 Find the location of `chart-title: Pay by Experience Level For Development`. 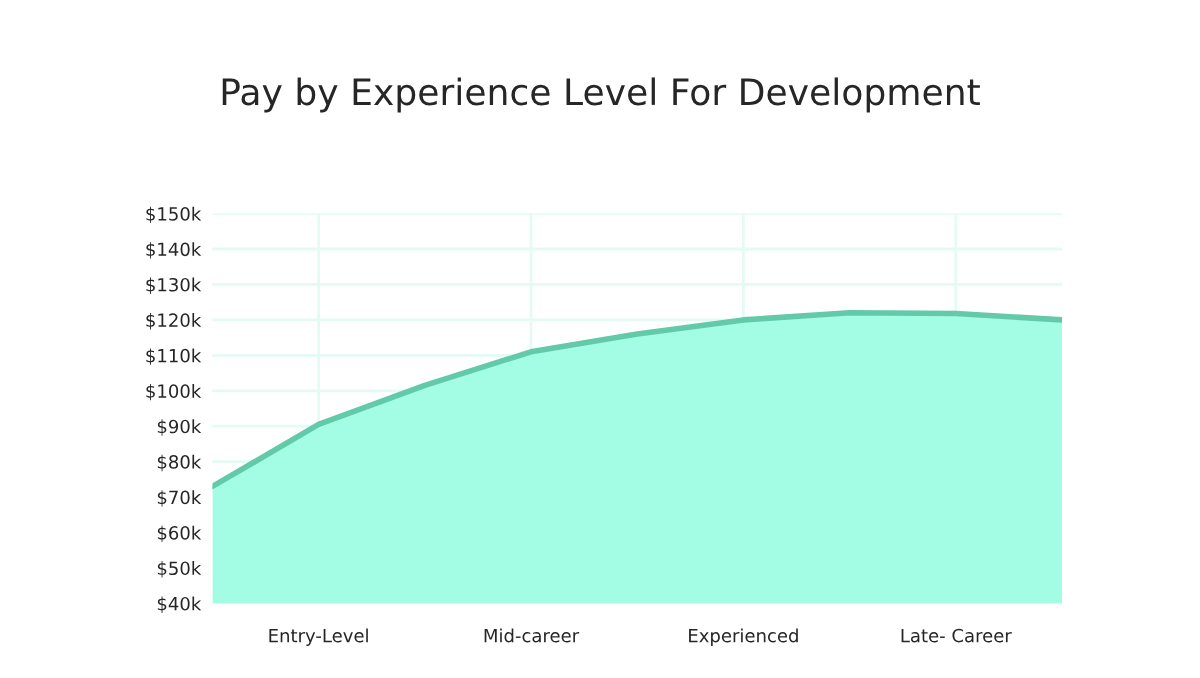

chart-title: Pay by Experience Level For Development is located at coordinates (601, 95).